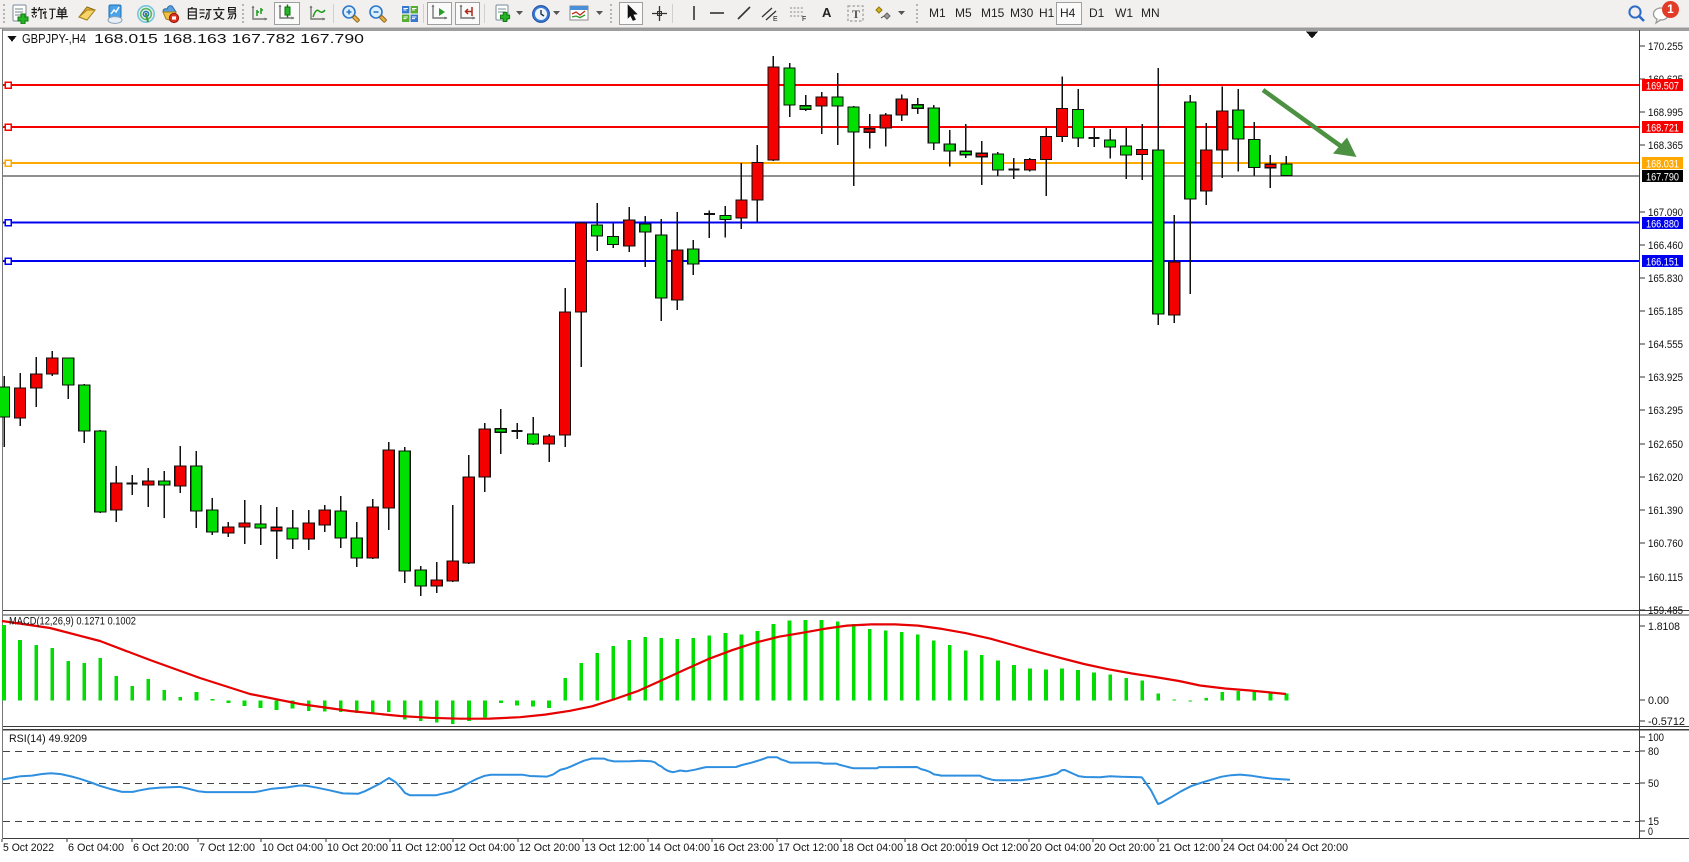 This screenshot has height=862, width=1689. Describe the element at coordinates (1665, 113) in the screenshot. I see `svg-text: 168.995` at that location.